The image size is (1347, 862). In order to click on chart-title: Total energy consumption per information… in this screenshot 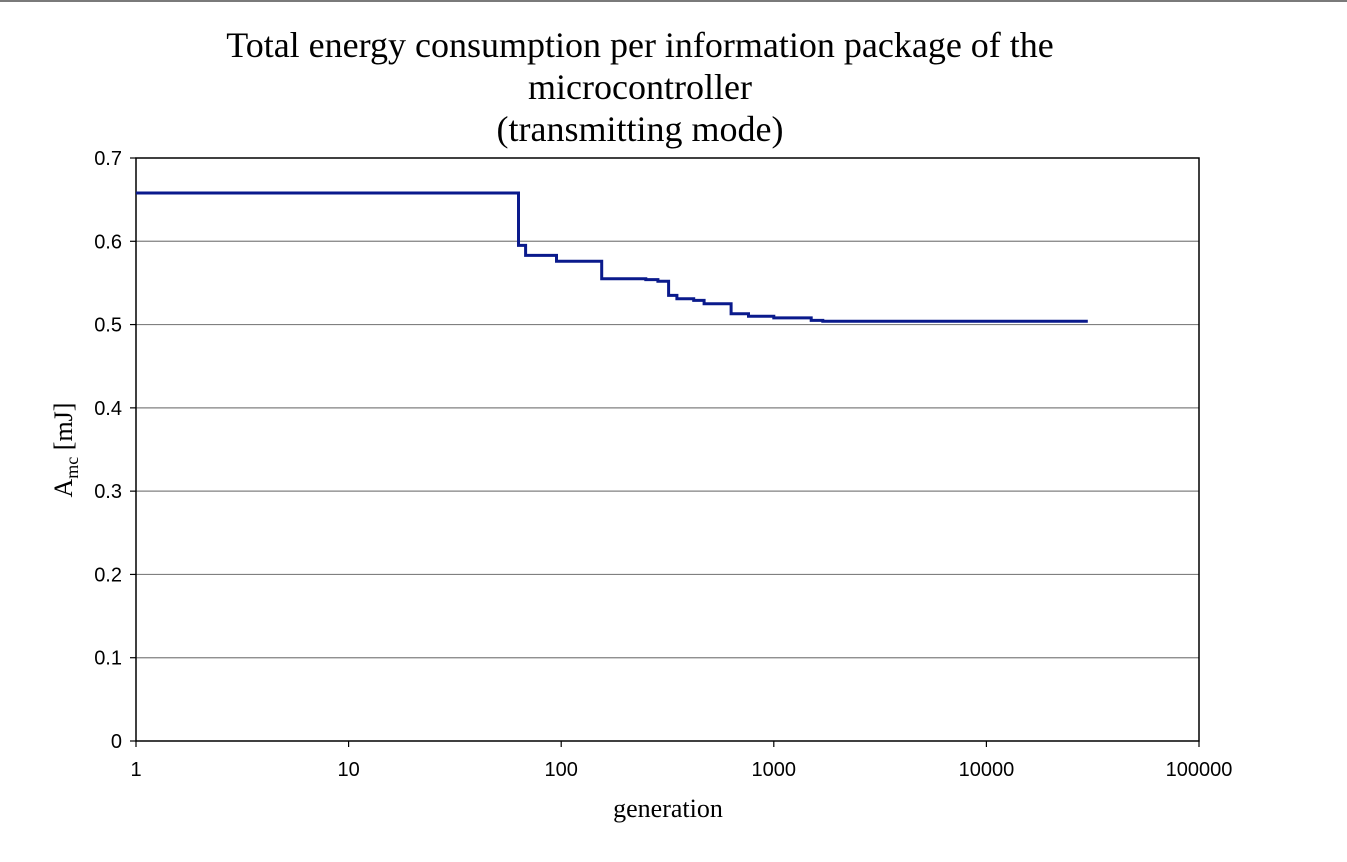, I will do `click(640, 87)`.